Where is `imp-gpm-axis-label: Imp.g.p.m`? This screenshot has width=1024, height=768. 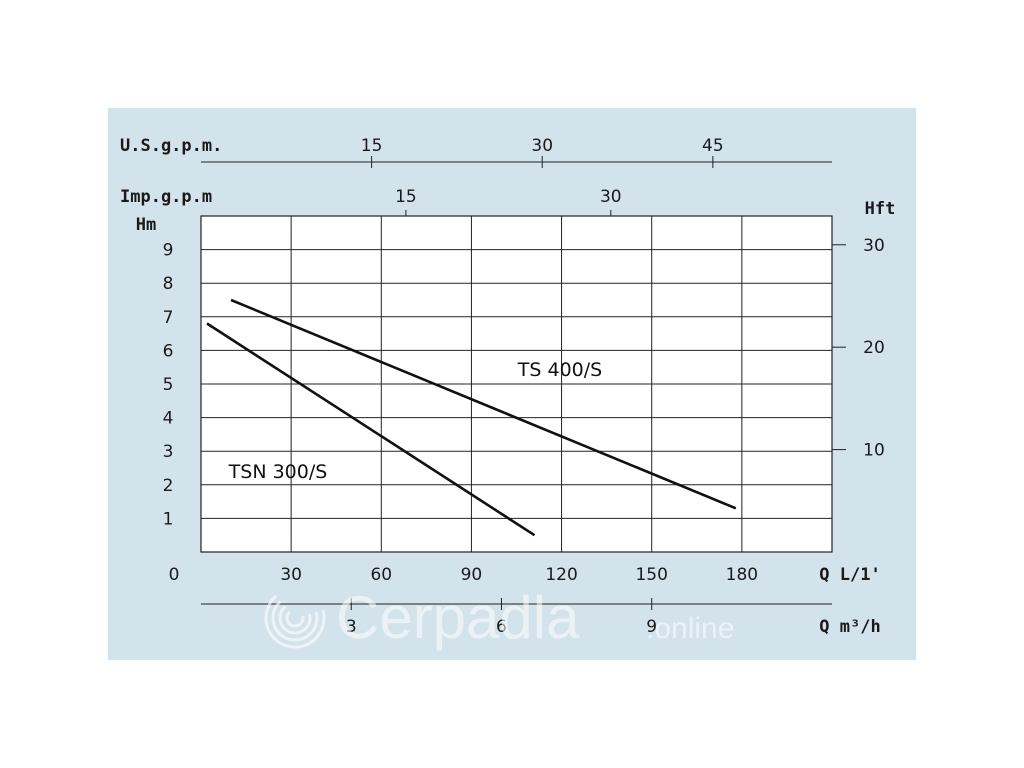
imp-gpm-axis-label: Imp.g.p.m is located at coordinates (166, 197).